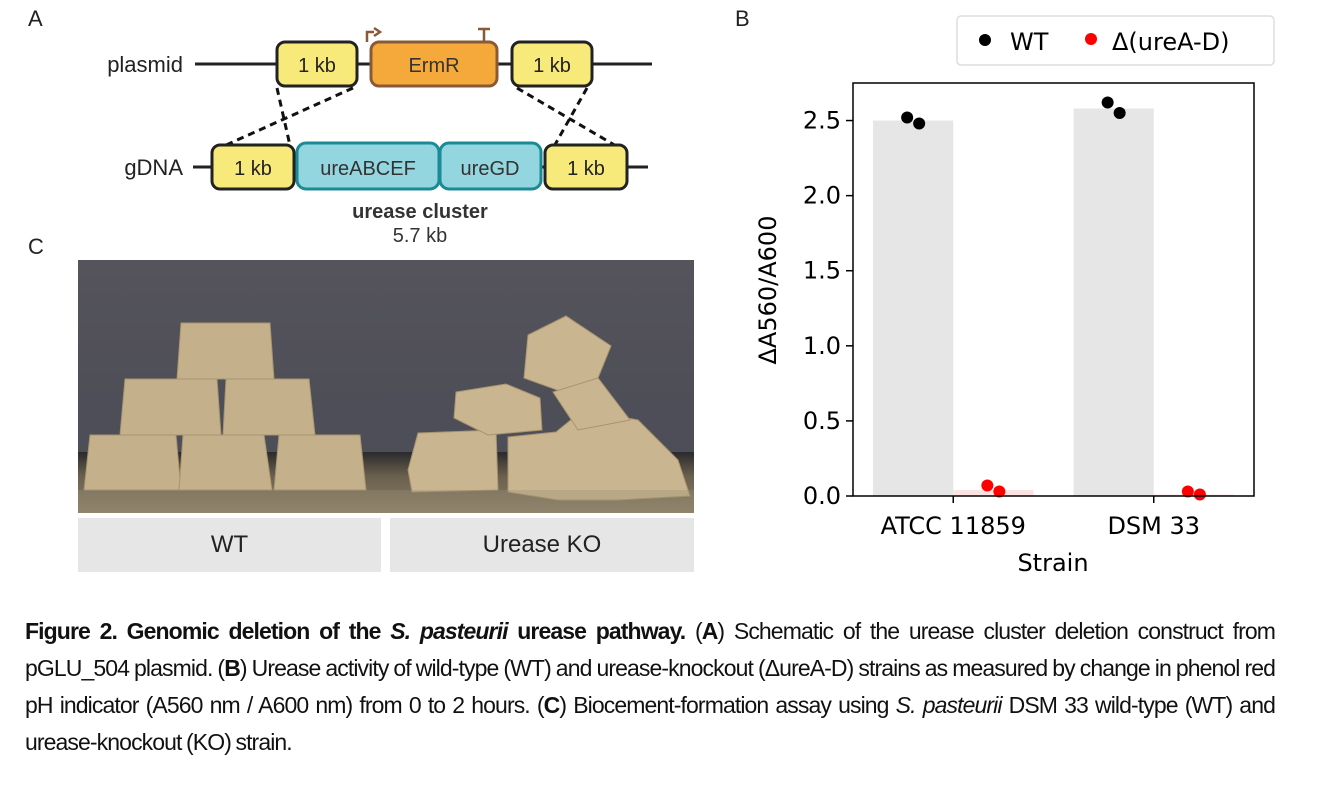  What do you see at coordinates (742, 18) in the screenshot?
I see `panel-label-b: B` at bounding box center [742, 18].